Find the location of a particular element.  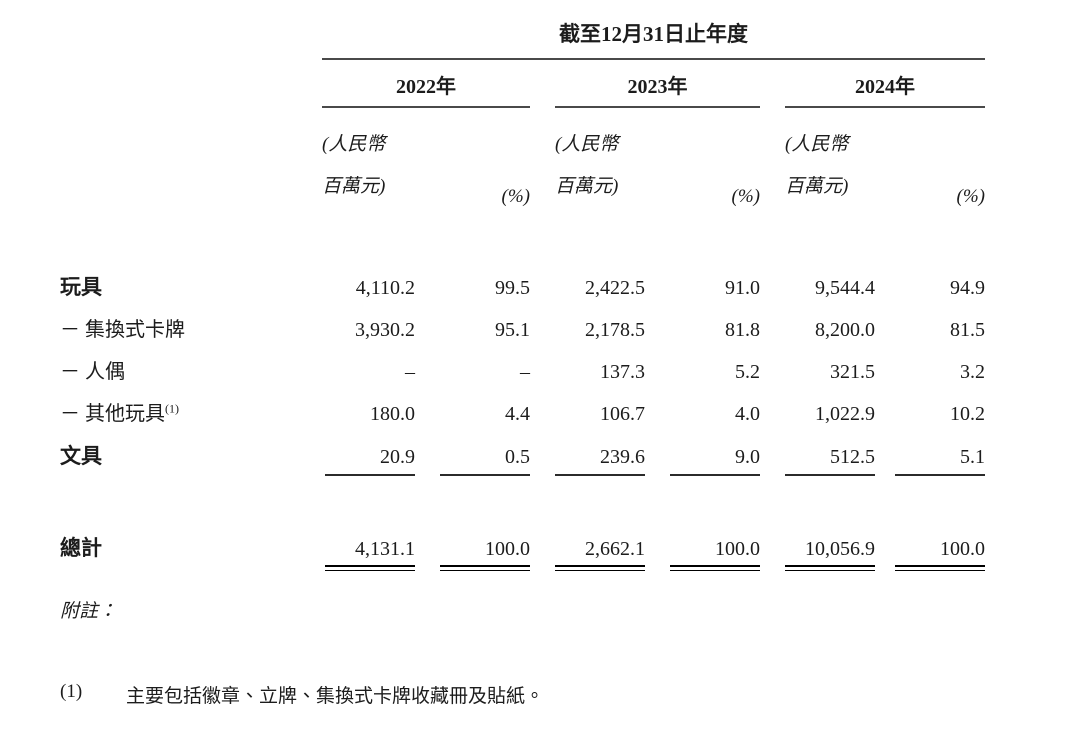

footnote-text: 主要包括徽章、立牌、集換式卡牌收藏冊及貼紙。 is located at coordinates (335, 696).